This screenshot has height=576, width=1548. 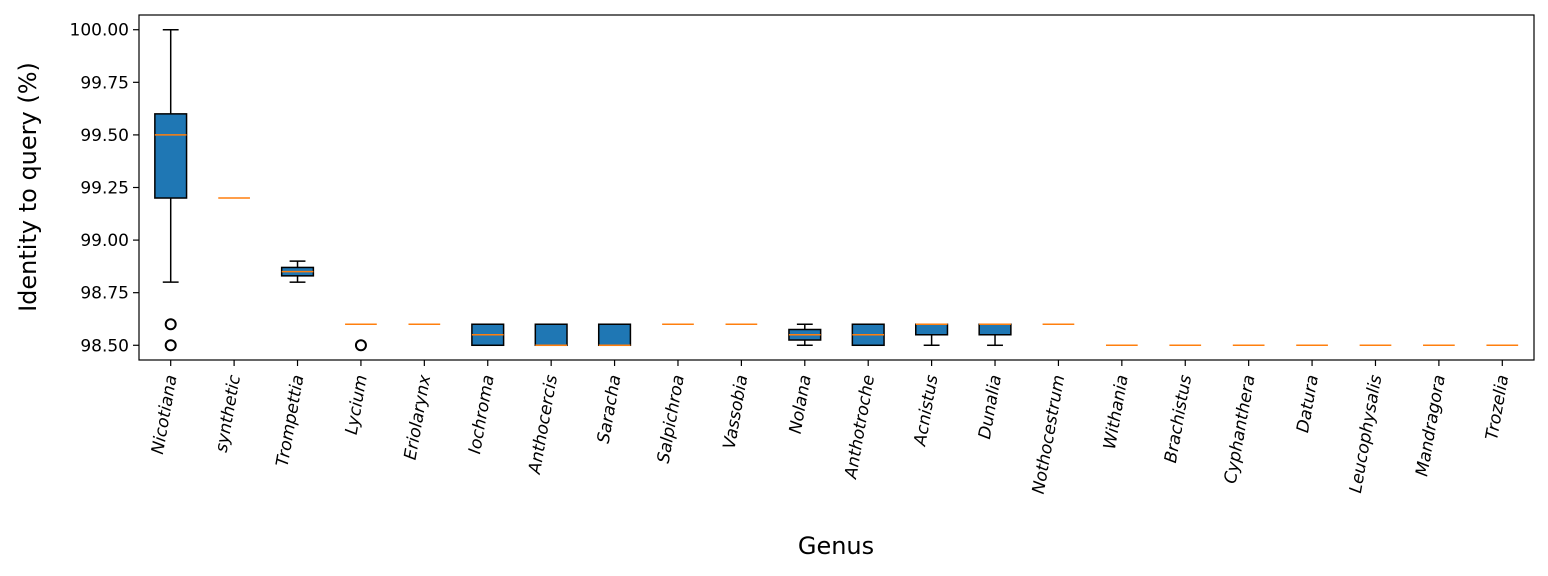 I want to click on y-tick-label: 99.50, so click(x=104, y=136).